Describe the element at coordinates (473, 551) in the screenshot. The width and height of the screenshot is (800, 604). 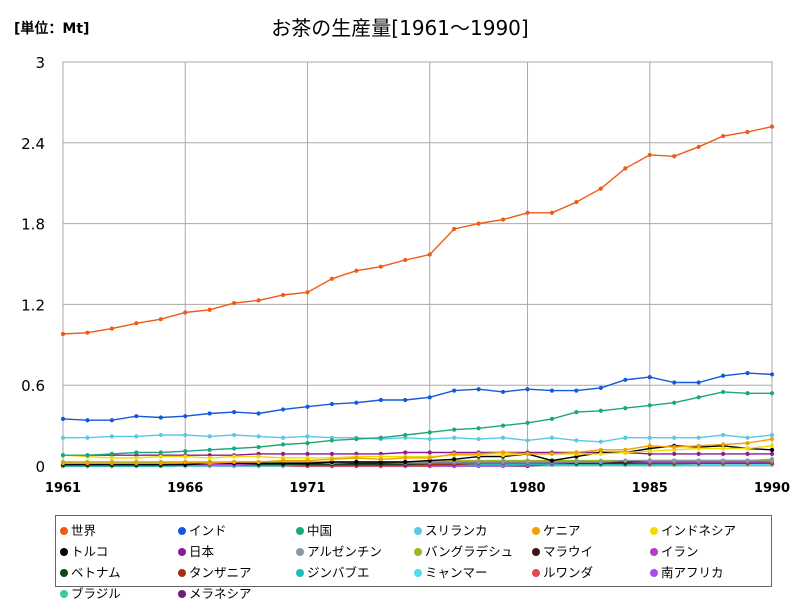
I see `legend-item: バングラデシュ` at that location.